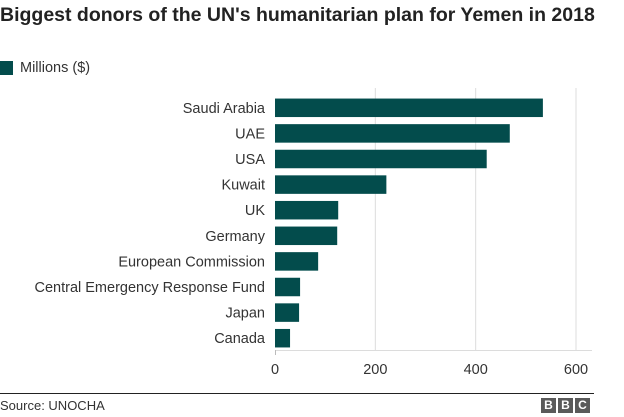 Image resolution: width=624 pixels, height=417 pixels. Describe the element at coordinates (576, 370) in the screenshot. I see `x-tick-label: 600` at that location.